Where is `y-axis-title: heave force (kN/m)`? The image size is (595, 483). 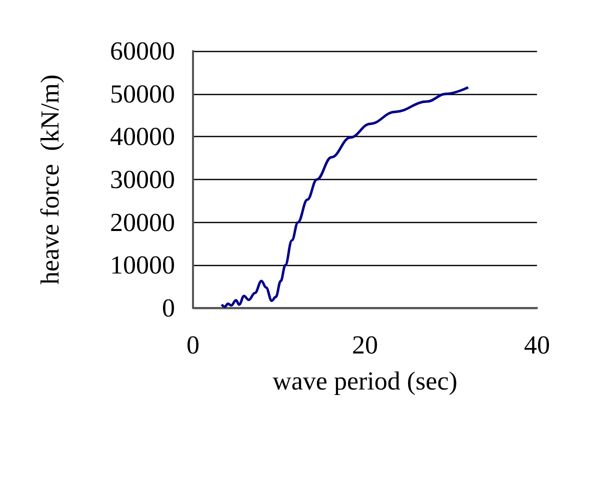 y-axis-title: heave force (kN/m) is located at coordinates (50, 179).